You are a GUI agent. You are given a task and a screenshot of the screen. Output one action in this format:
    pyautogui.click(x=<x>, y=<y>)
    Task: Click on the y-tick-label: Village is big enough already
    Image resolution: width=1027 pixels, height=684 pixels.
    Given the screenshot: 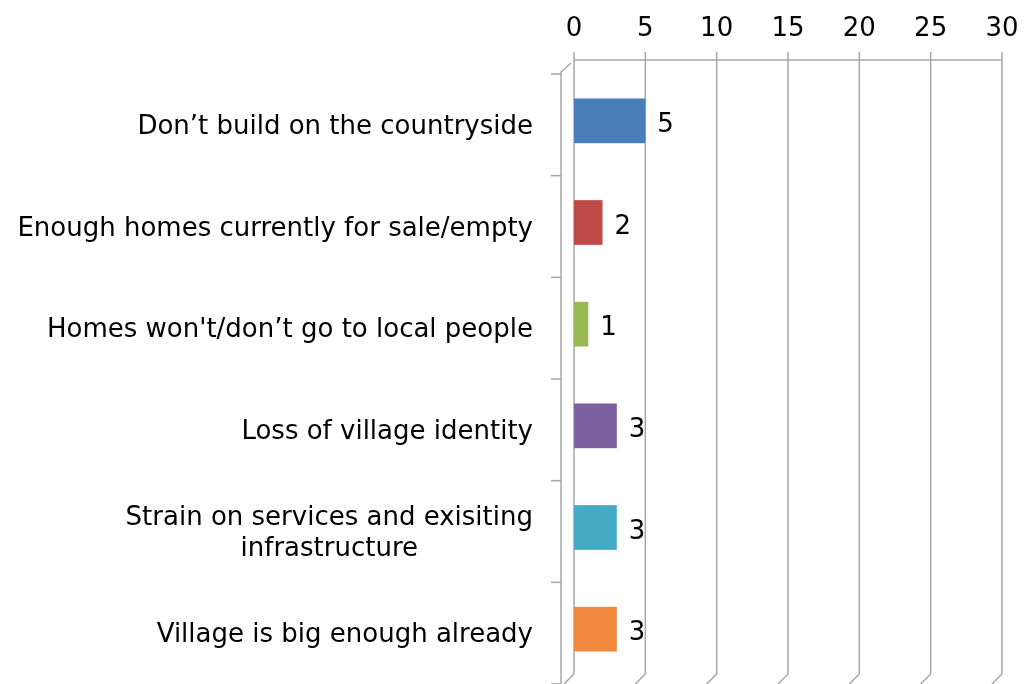 What is the action you would take?
    pyautogui.click(x=344, y=633)
    